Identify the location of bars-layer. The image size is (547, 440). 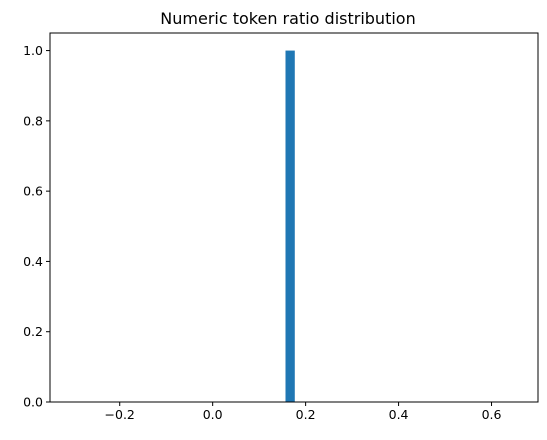
(290, 226).